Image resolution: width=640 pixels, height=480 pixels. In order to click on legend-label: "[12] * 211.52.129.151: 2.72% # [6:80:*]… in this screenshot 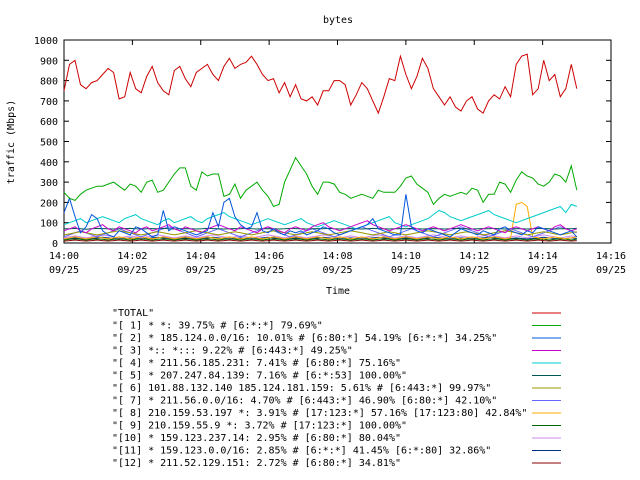, I will do `click(256, 463)`.